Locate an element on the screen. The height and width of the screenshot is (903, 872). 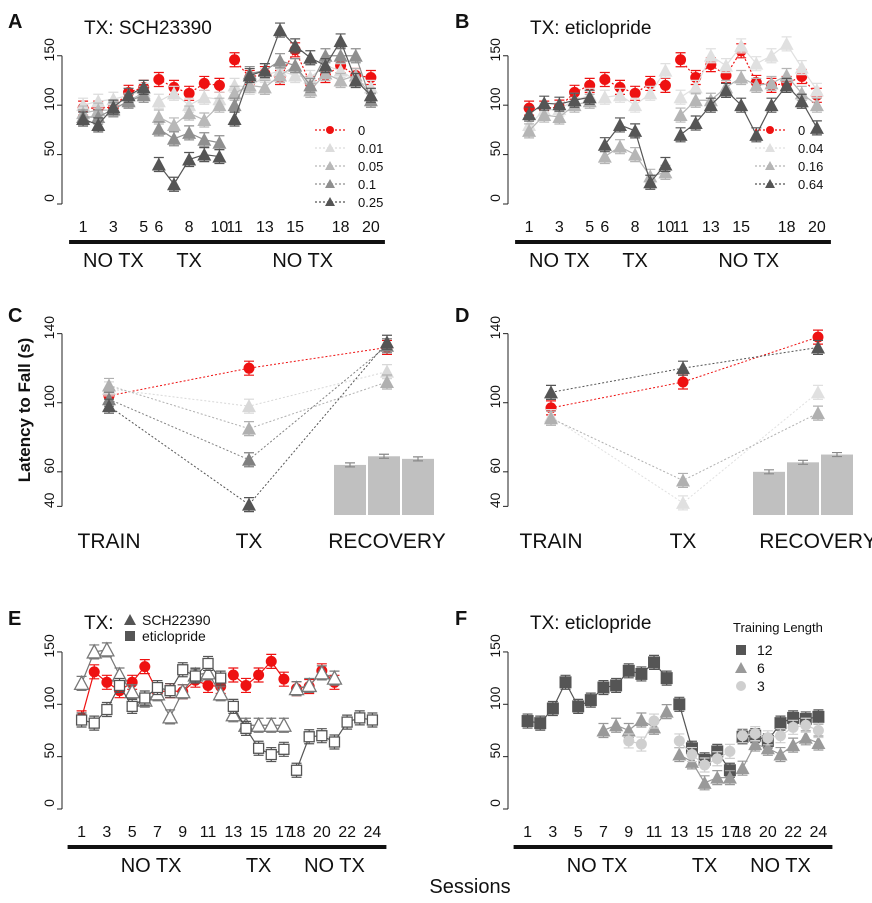
legend-label: 3 is located at coordinates (761, 686).